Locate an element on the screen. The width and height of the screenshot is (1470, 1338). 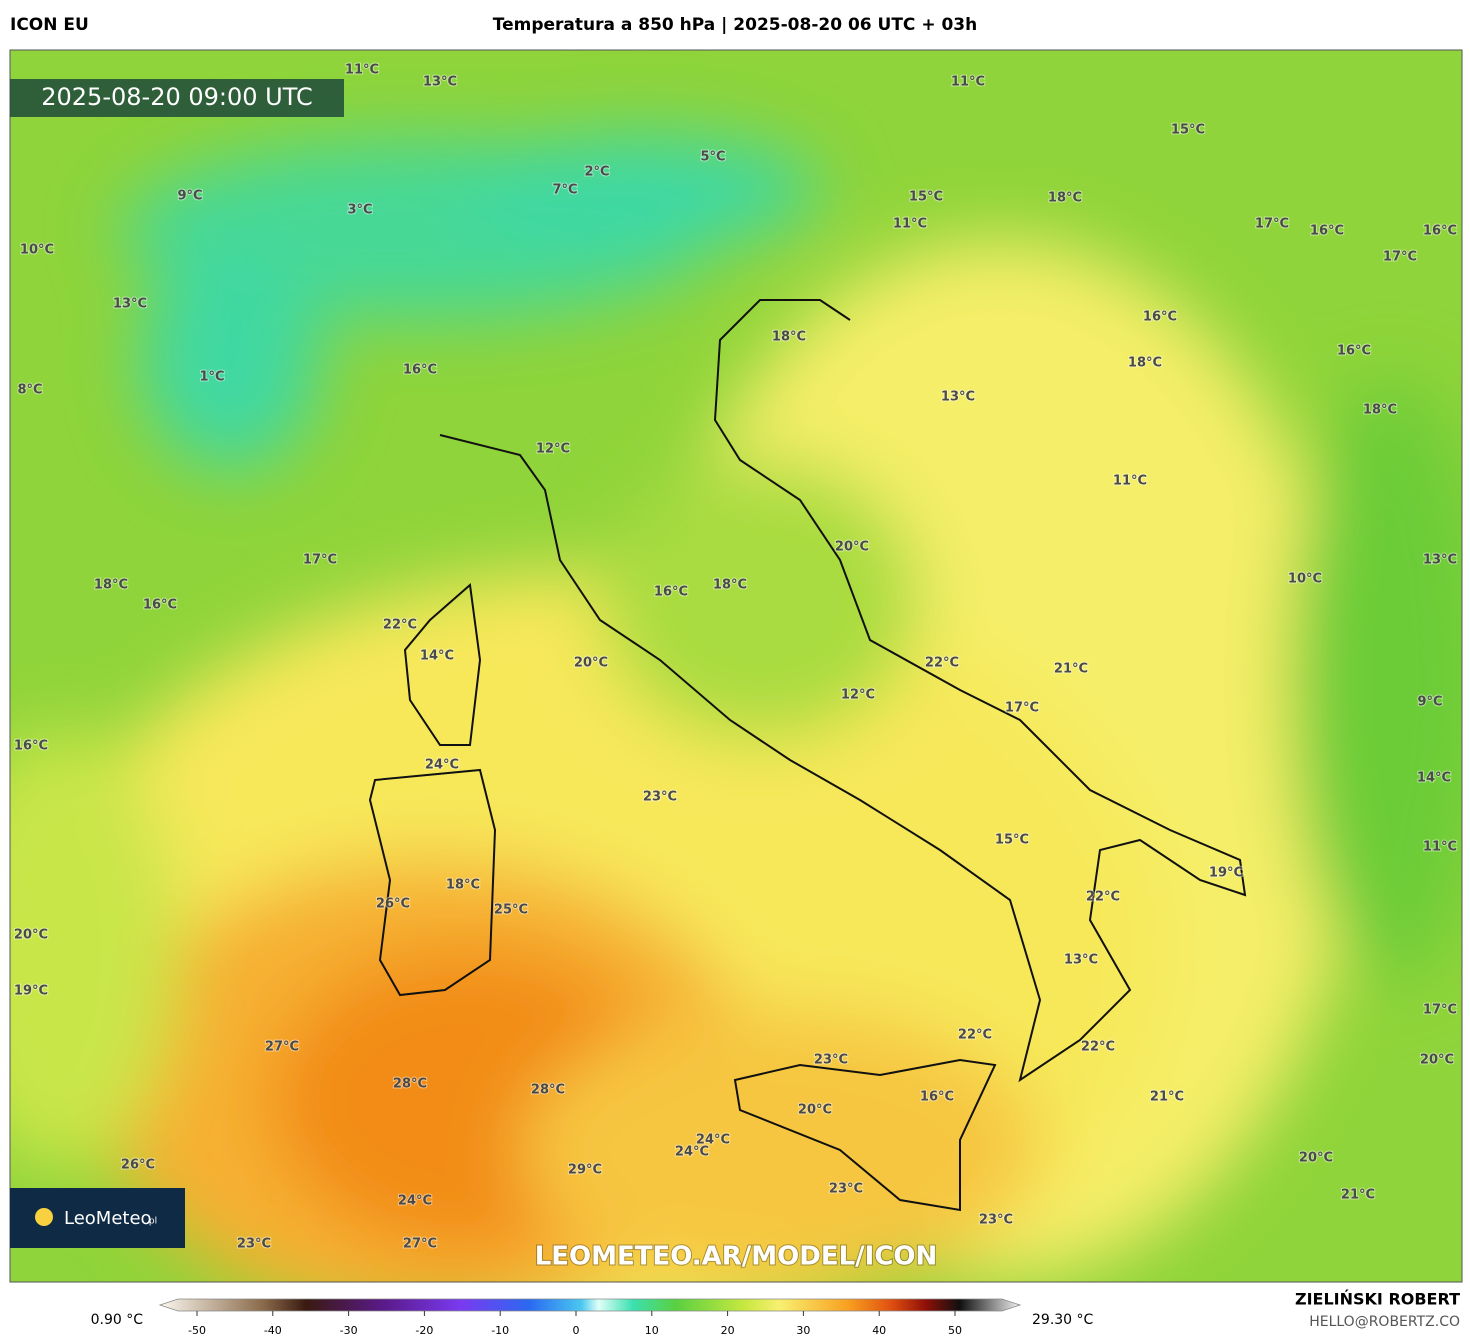
colorbar-tick-label: 20 is located at coordinates (728, 1330).